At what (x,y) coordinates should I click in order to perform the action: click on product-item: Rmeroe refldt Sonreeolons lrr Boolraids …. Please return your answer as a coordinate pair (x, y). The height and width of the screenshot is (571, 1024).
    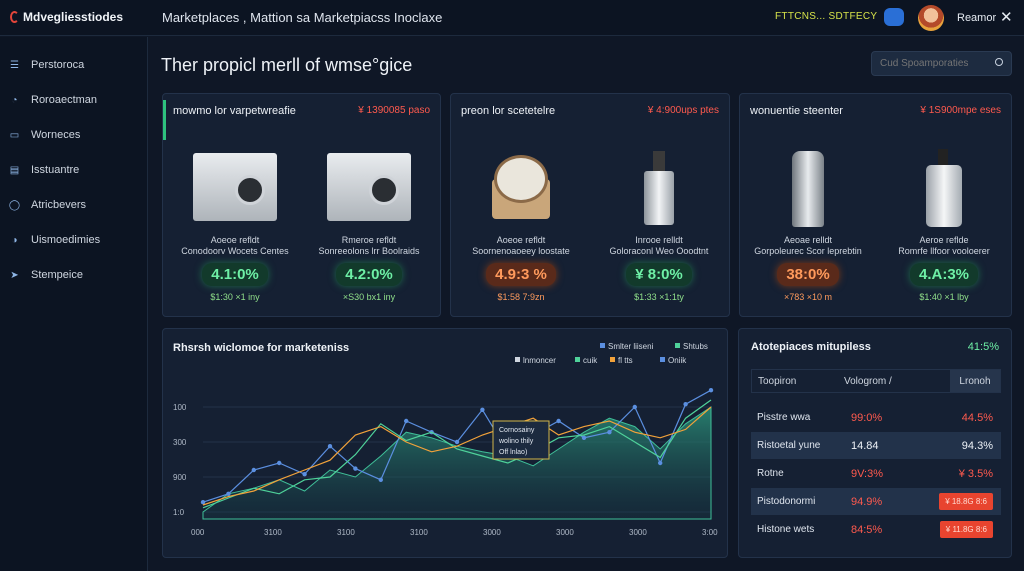
    Looking at the image, I should click on (369, 225).